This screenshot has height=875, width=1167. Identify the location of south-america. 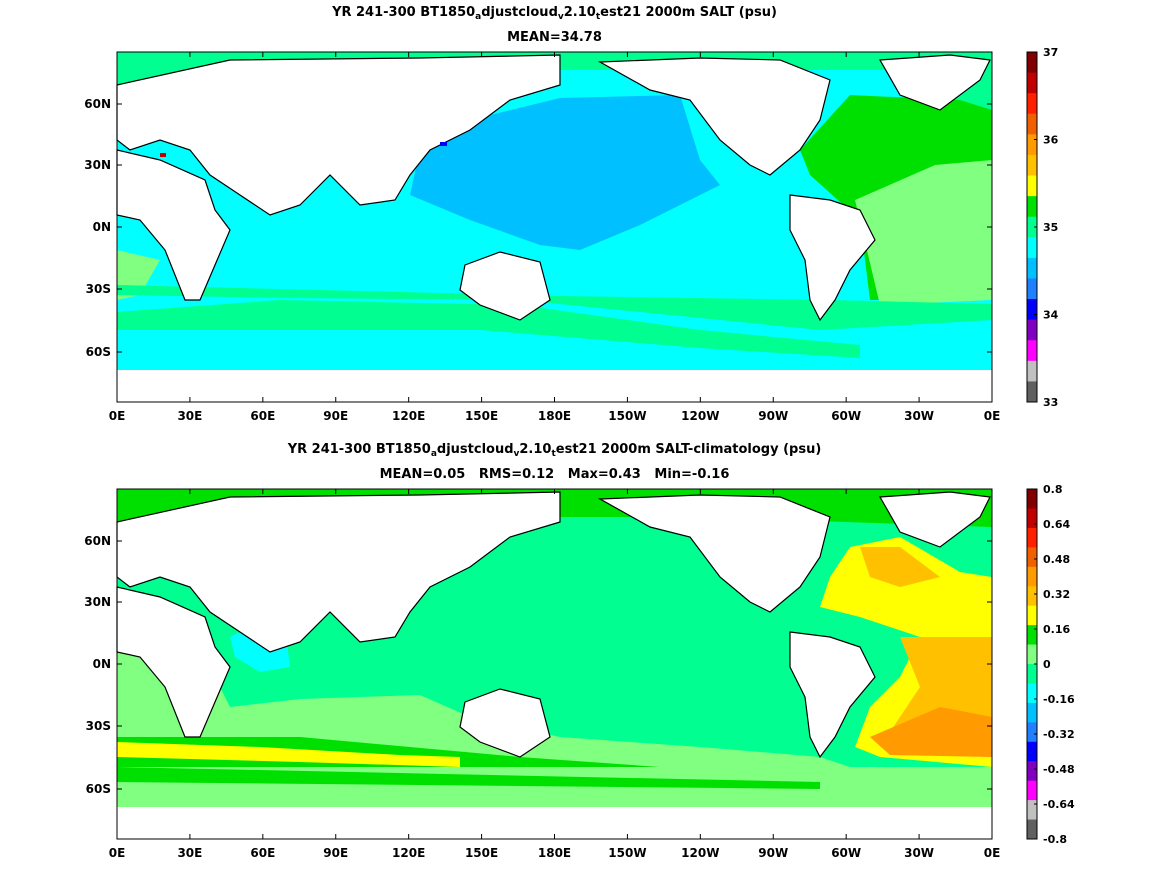
(832, 695).